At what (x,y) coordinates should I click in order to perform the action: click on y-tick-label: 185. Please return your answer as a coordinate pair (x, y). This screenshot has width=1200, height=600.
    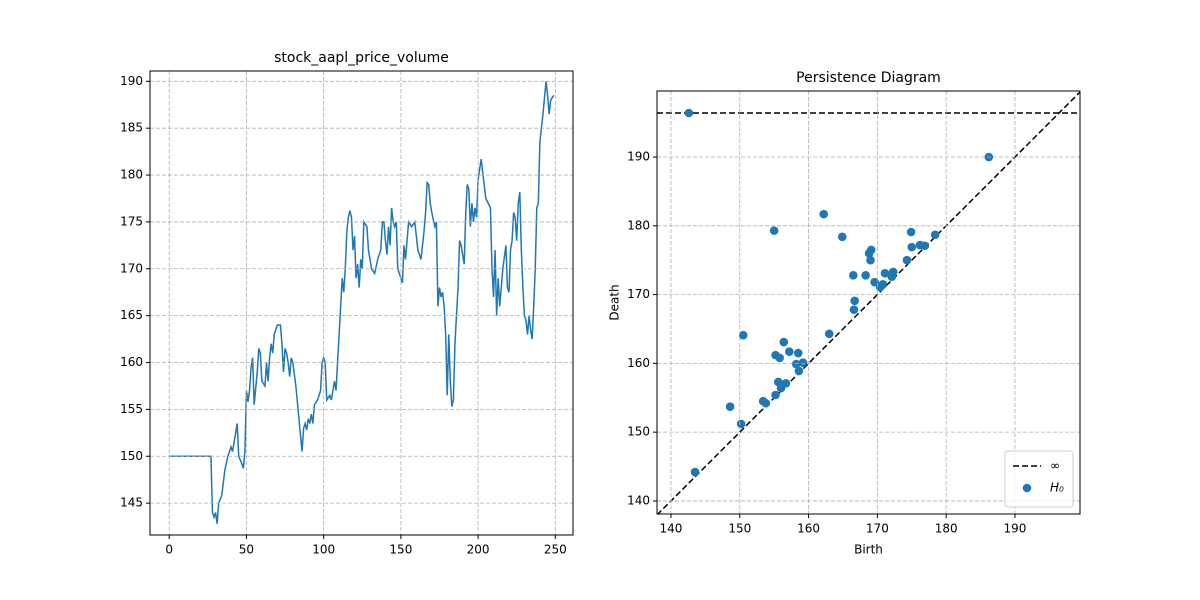
    Looking at the image, I should click on (131, 128).